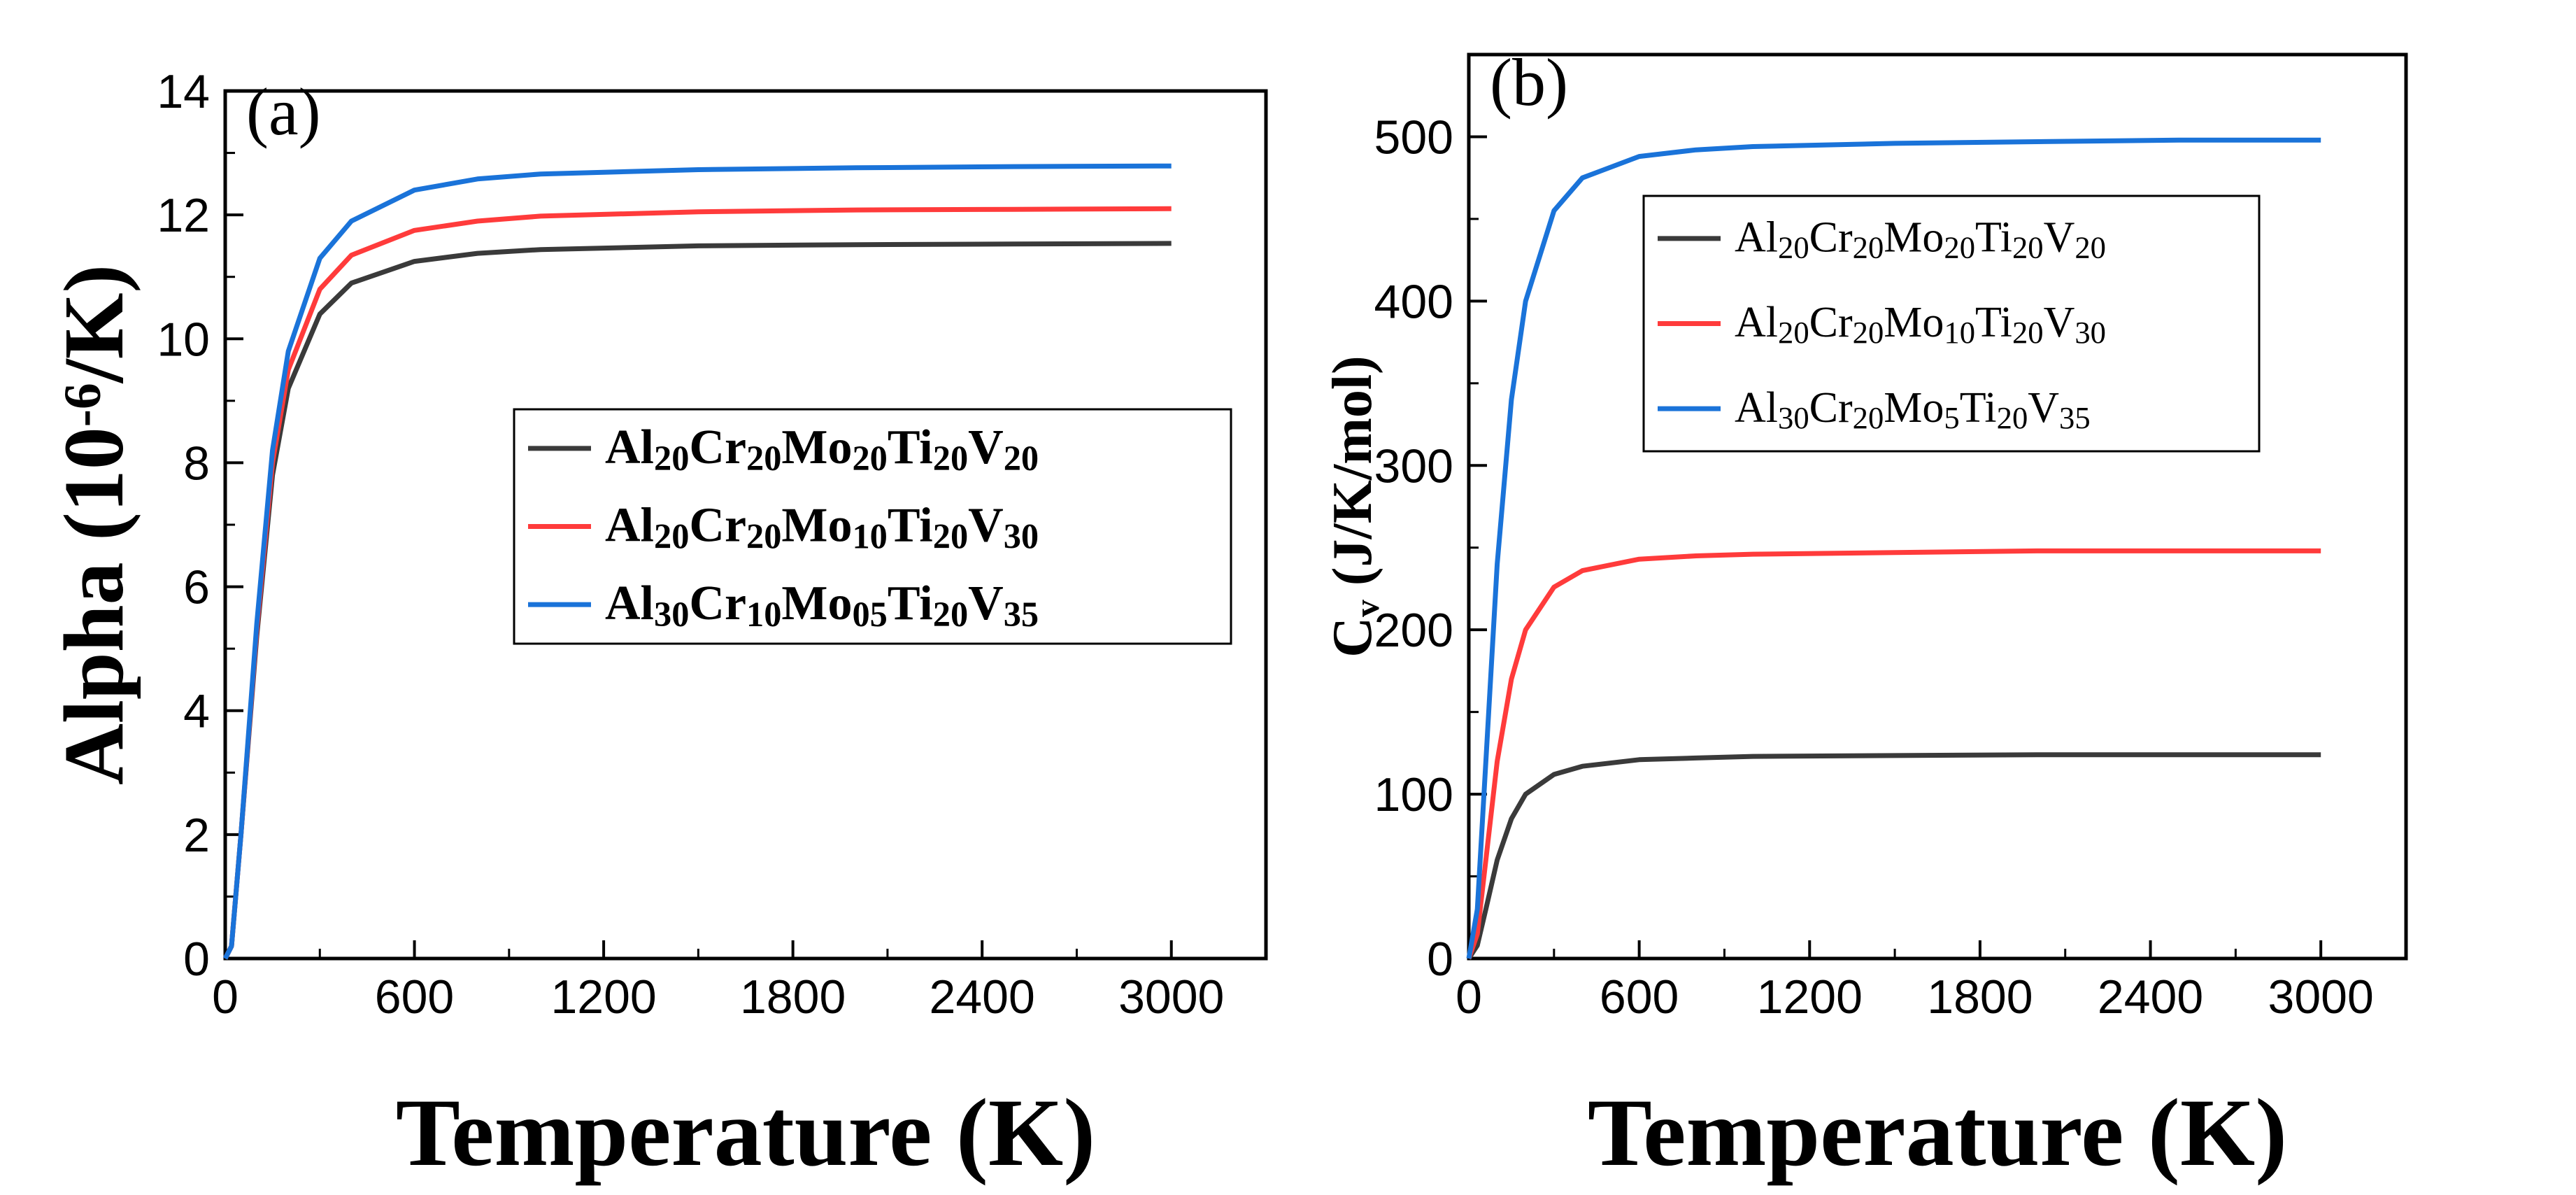  I want to click on y-tick-label: 14, so click(183, 92).